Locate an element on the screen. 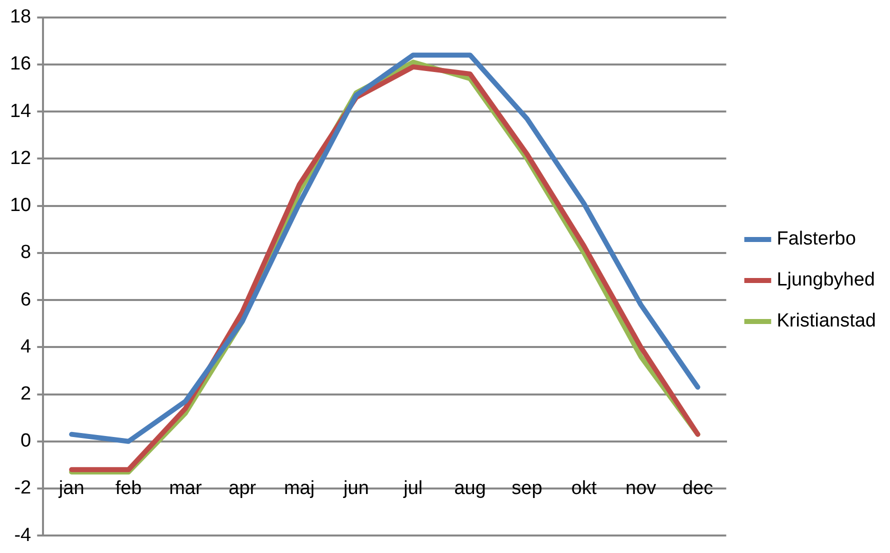 This screenshot has width=890, height=553. legend-label: Falsterbo is located at coordinates (816, 239).